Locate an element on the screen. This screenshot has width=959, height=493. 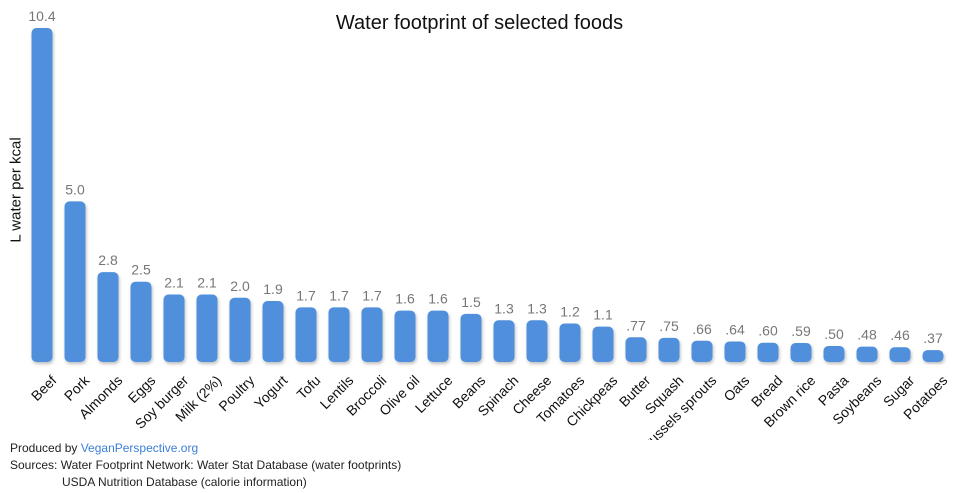
value-label: .48 is located at coordinates (867, 335).